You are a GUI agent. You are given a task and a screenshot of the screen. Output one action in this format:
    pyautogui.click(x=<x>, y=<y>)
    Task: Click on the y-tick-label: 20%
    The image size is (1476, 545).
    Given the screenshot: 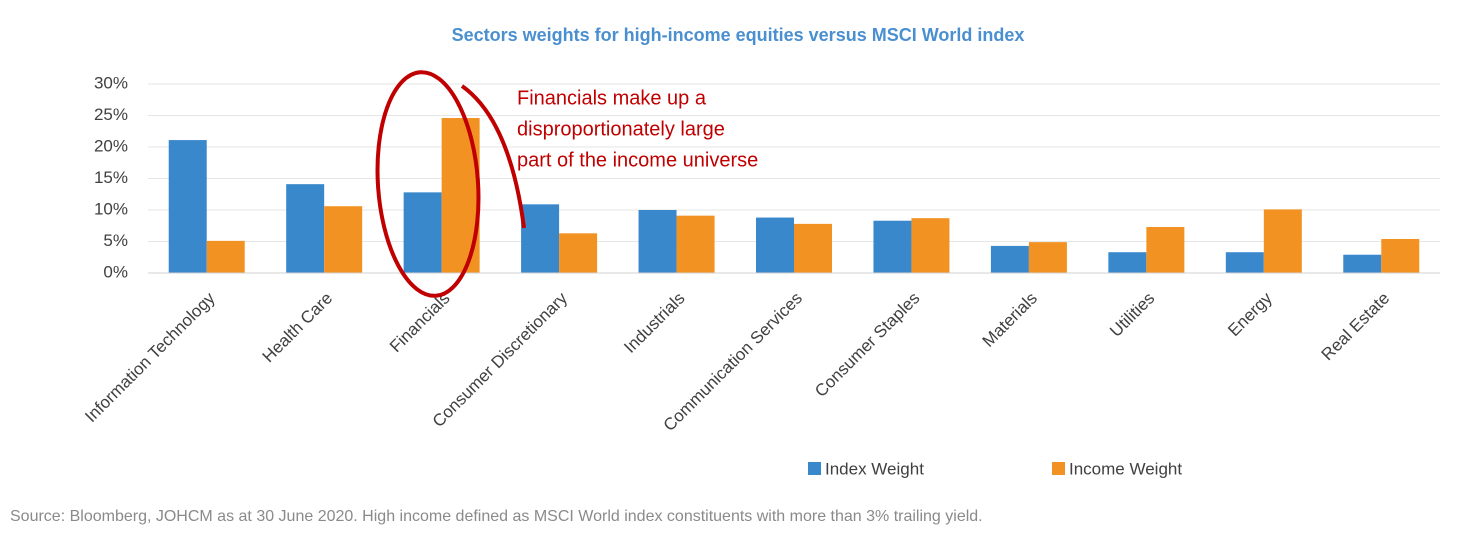 What is the action you would take?
    pyautogui.click(x=111, y=145)
    